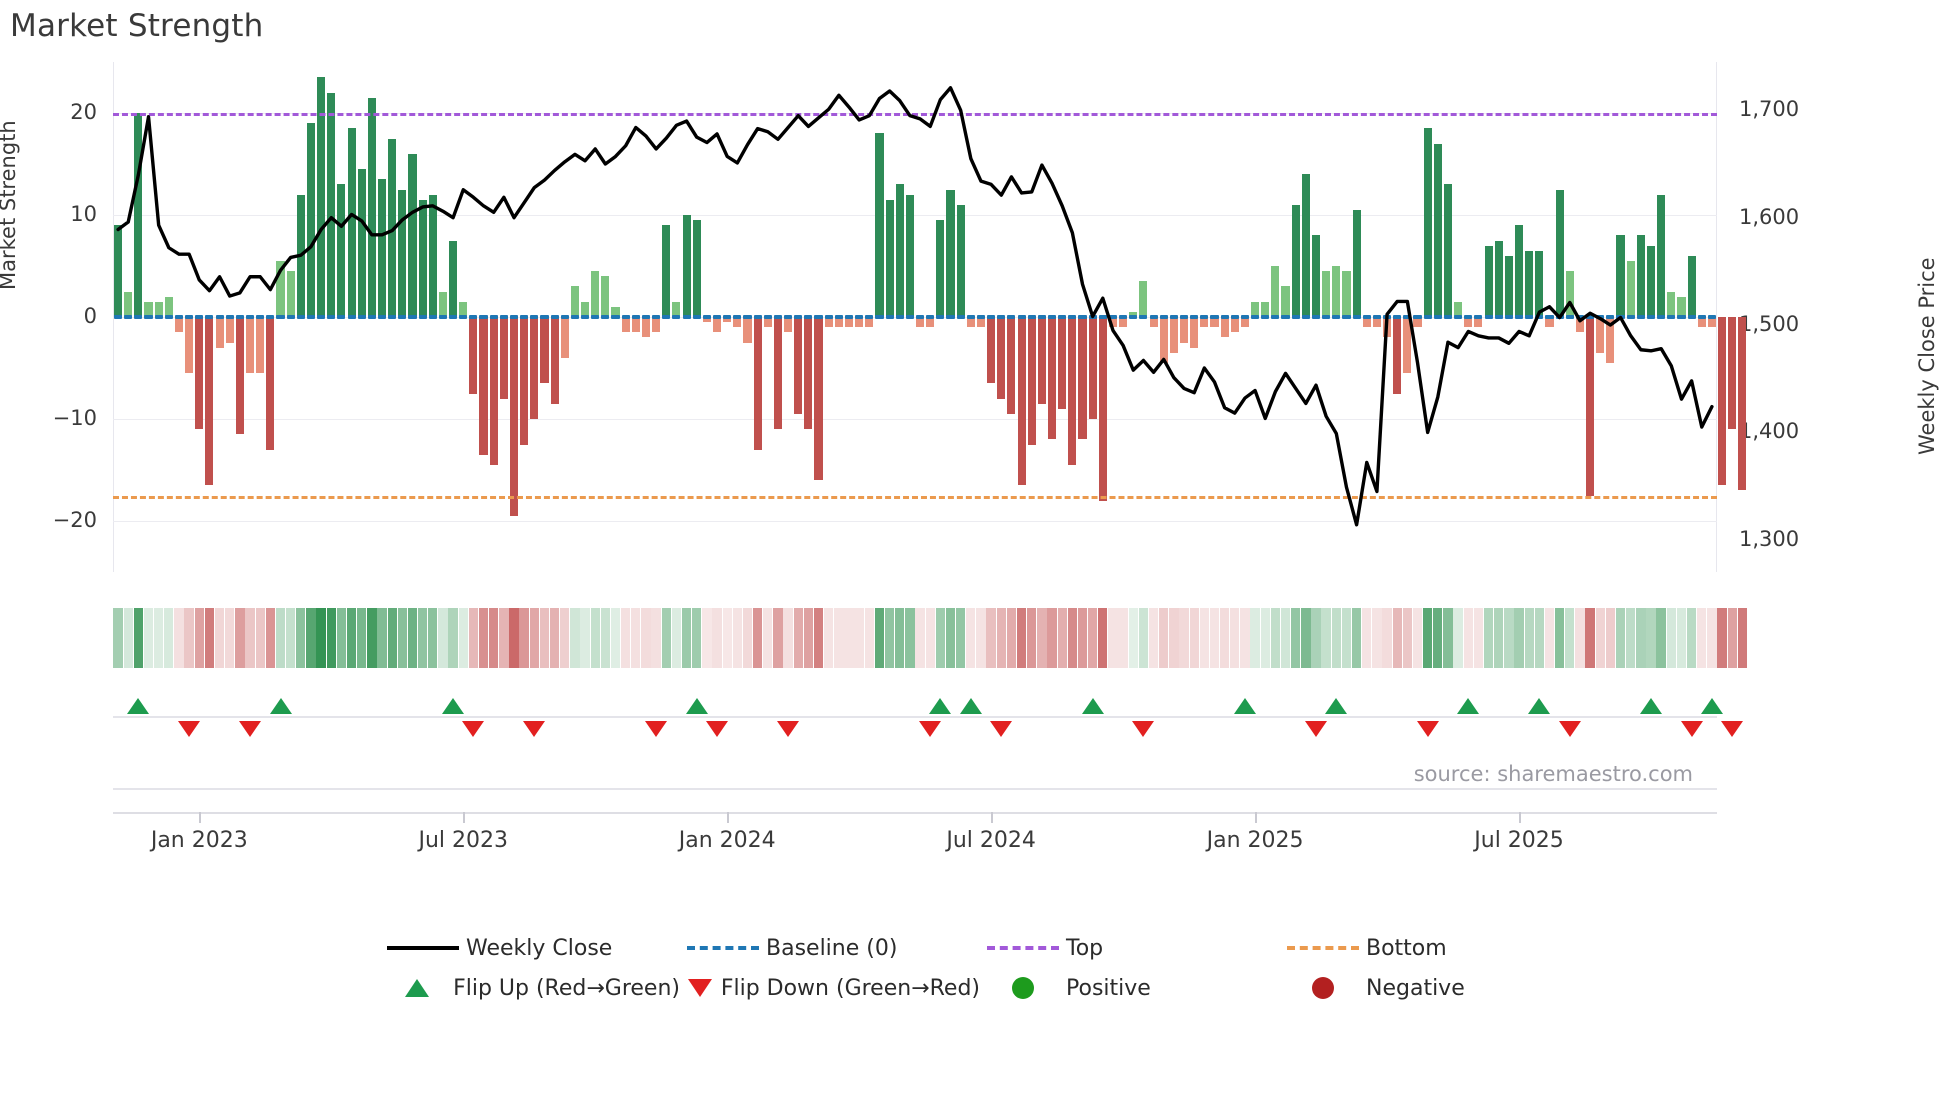 The width and height of the screenshot is (1960, 1102). I want to click on legend-item: Flip Down (Green→Red), so click(830, 988).